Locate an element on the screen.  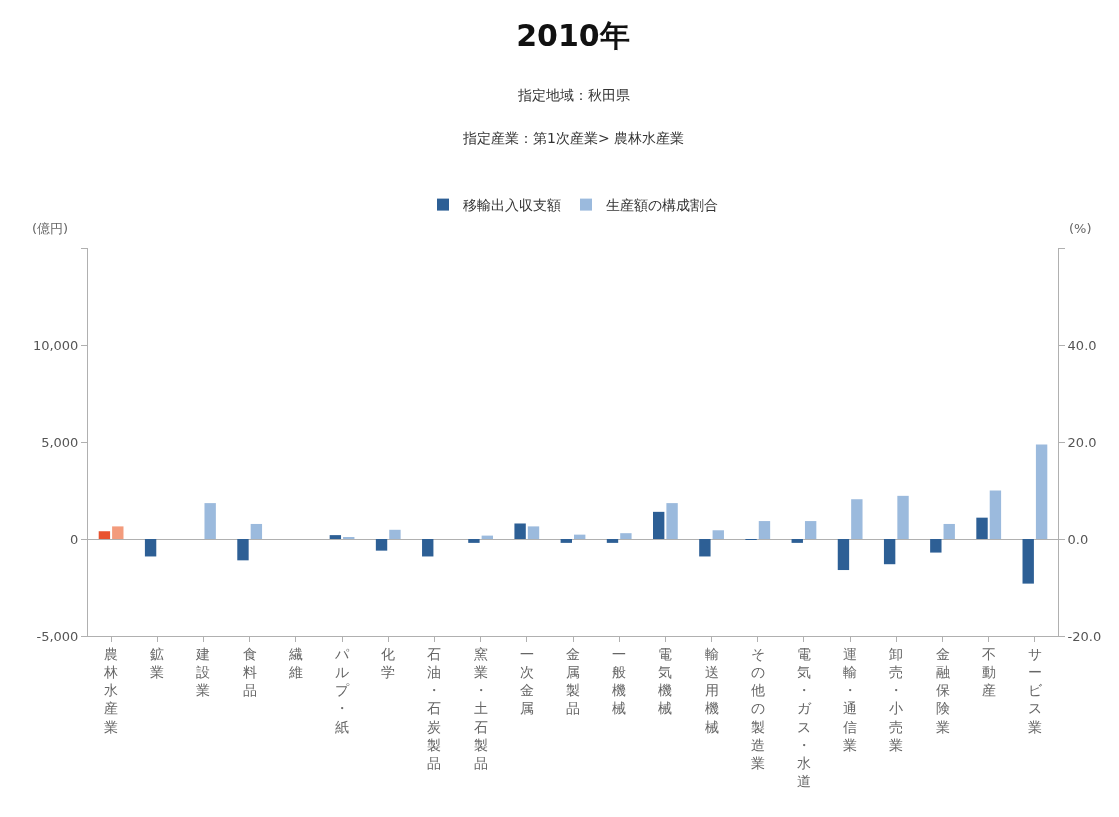
legend-label: 移輸出入収支額 is located at coordinates (512, 205).